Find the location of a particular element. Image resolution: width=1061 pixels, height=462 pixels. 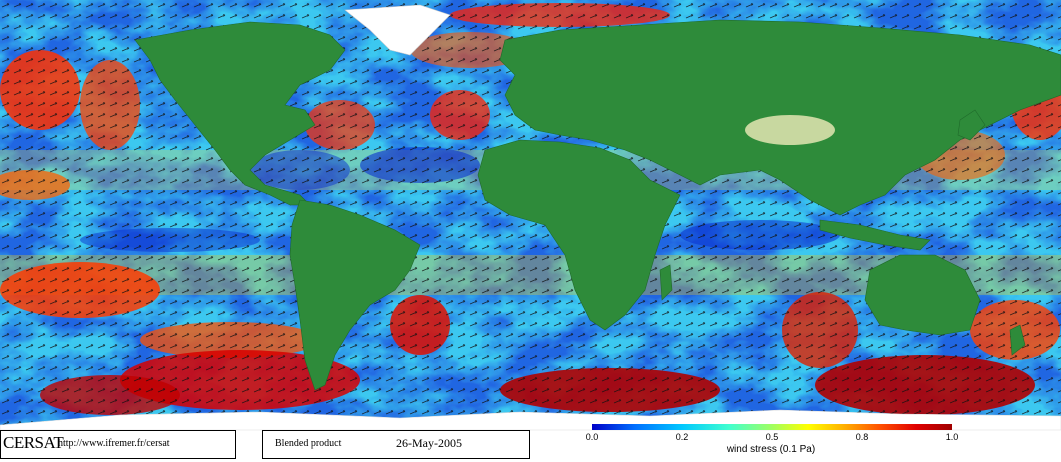

brand-label: CERSAT is located at coordinates (33, 442).